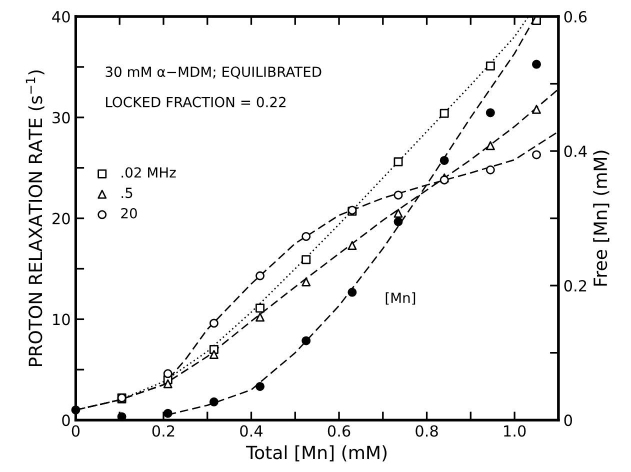  Describe the element at coordinates (427, 431) in the screenshot. I see `x-tick-label: 0.8` at that location.